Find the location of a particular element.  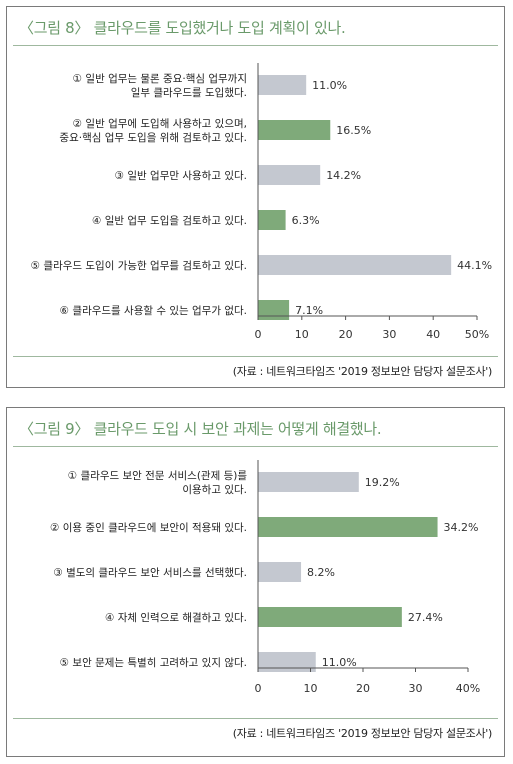

data-label: 27.4% is located at coordinates (425, 617).